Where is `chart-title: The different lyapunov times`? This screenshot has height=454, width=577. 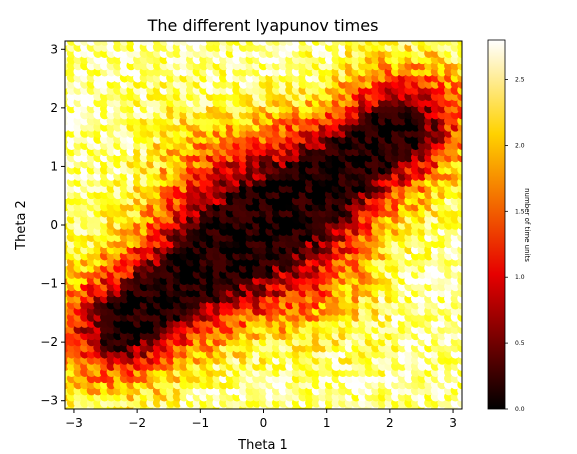 chart-title: The different lyapunov times is located at coordinates (263, 25).